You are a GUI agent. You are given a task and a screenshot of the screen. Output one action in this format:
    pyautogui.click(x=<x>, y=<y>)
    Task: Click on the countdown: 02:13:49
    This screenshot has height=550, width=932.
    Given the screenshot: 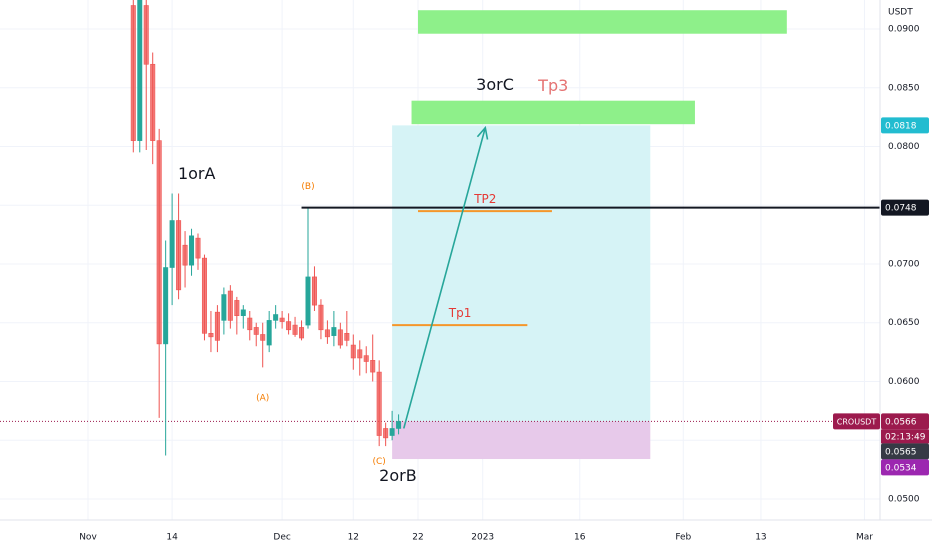 What is the action you would take?
    pyautogui.click(x=905, y=437)
    